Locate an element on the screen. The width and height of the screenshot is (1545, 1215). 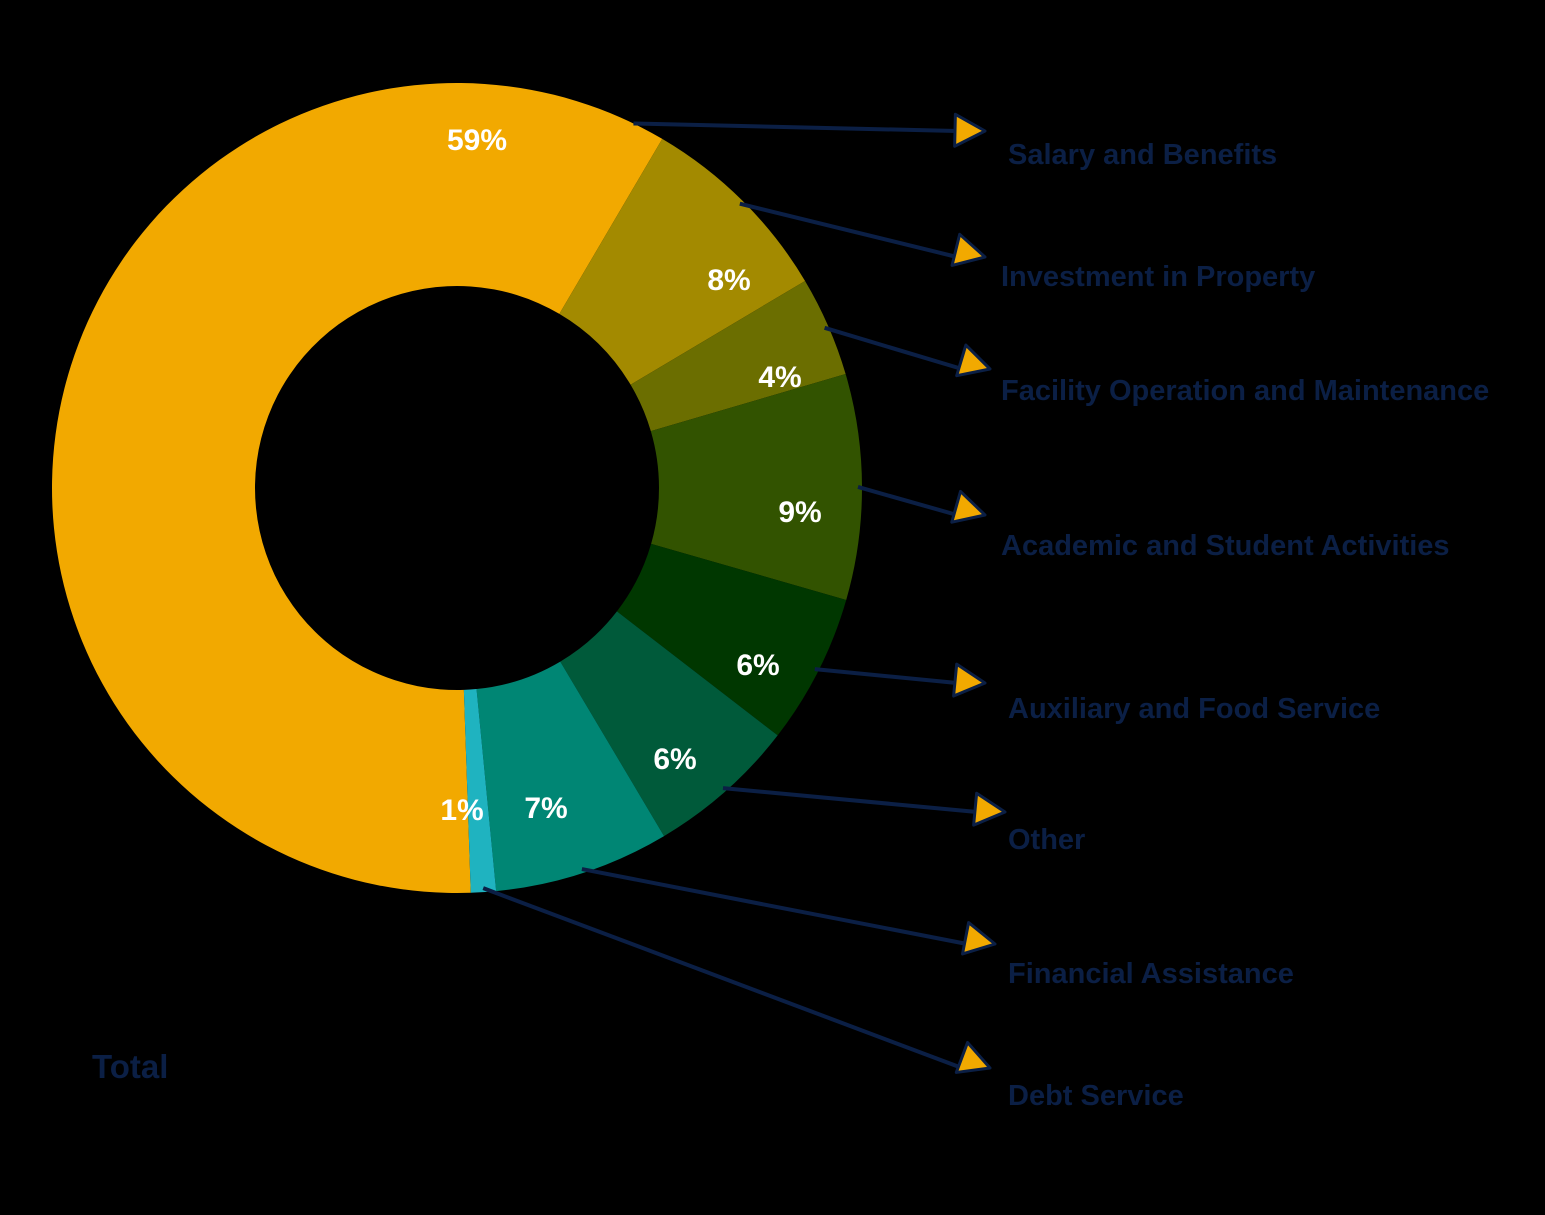
legend-label: Salary and Benefits is located at coordinates (1142, 155).